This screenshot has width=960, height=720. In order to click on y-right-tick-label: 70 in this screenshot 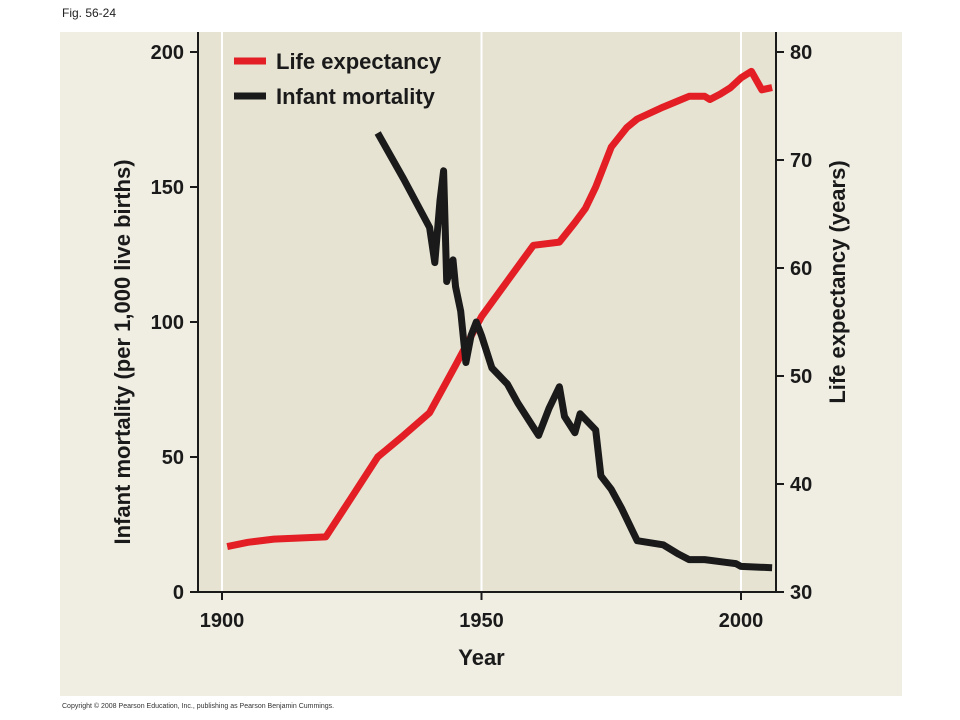, I will do `click(801, 161)`.